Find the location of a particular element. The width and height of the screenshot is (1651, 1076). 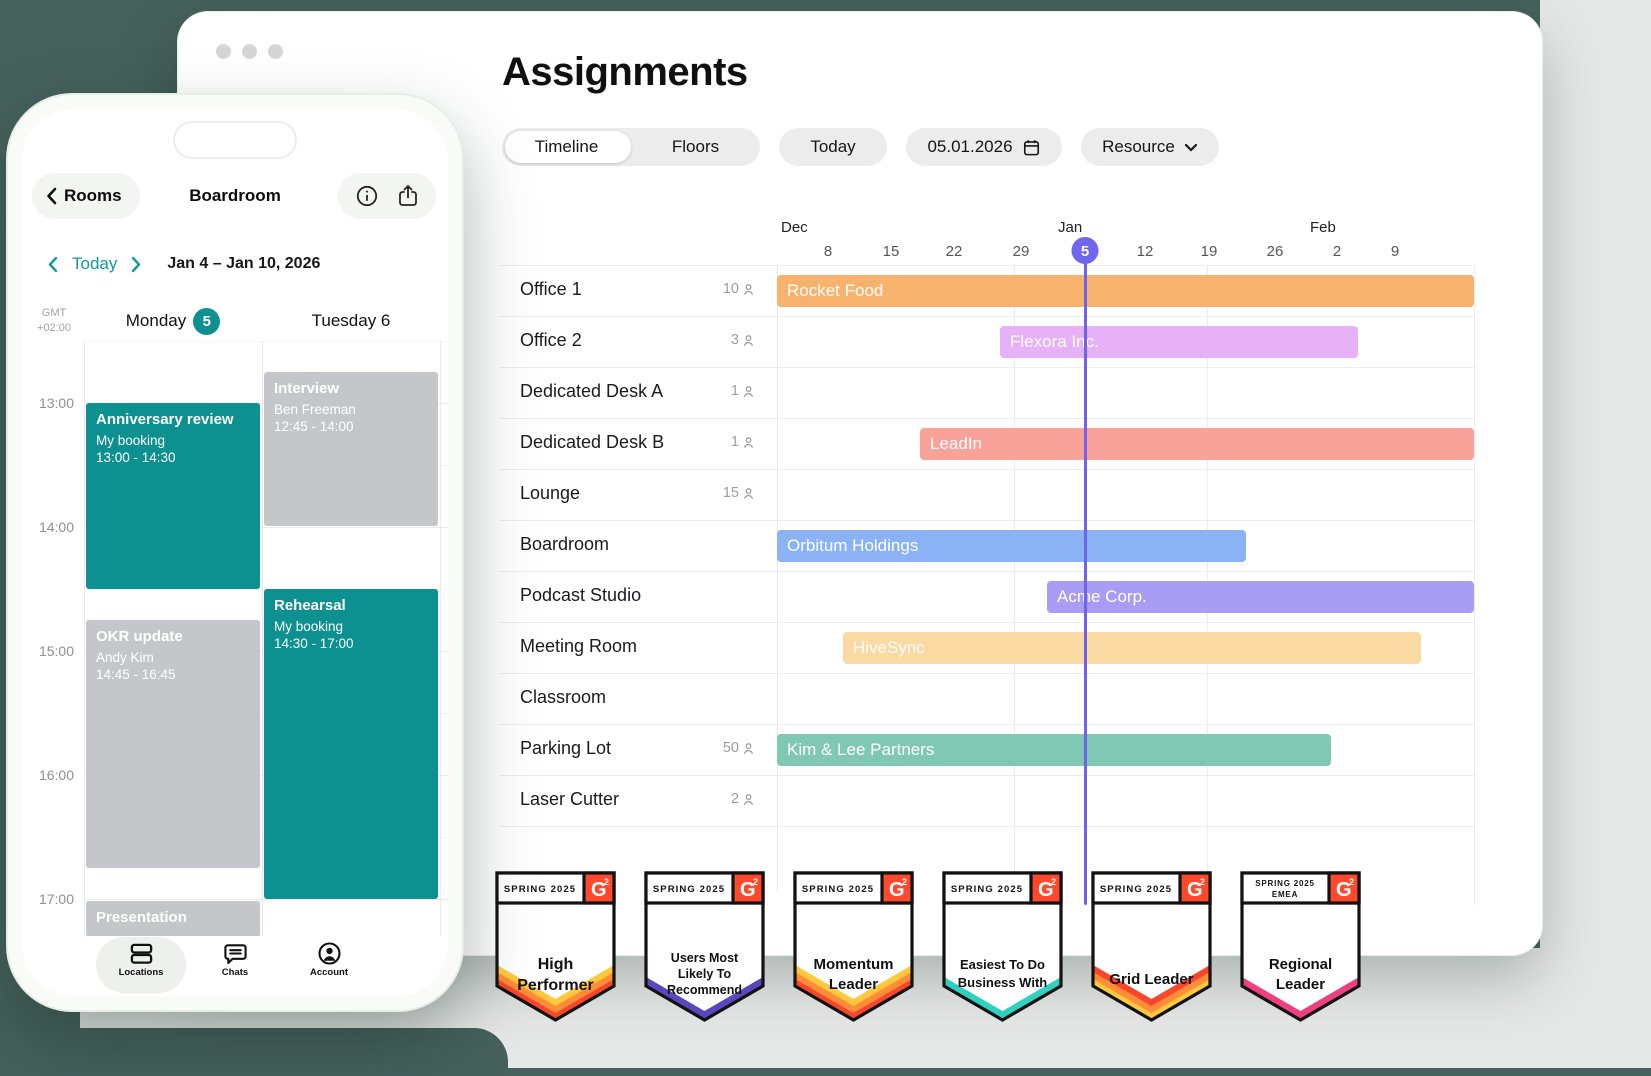

timeline-tick: 26 is located at coordinates (1275, 251).